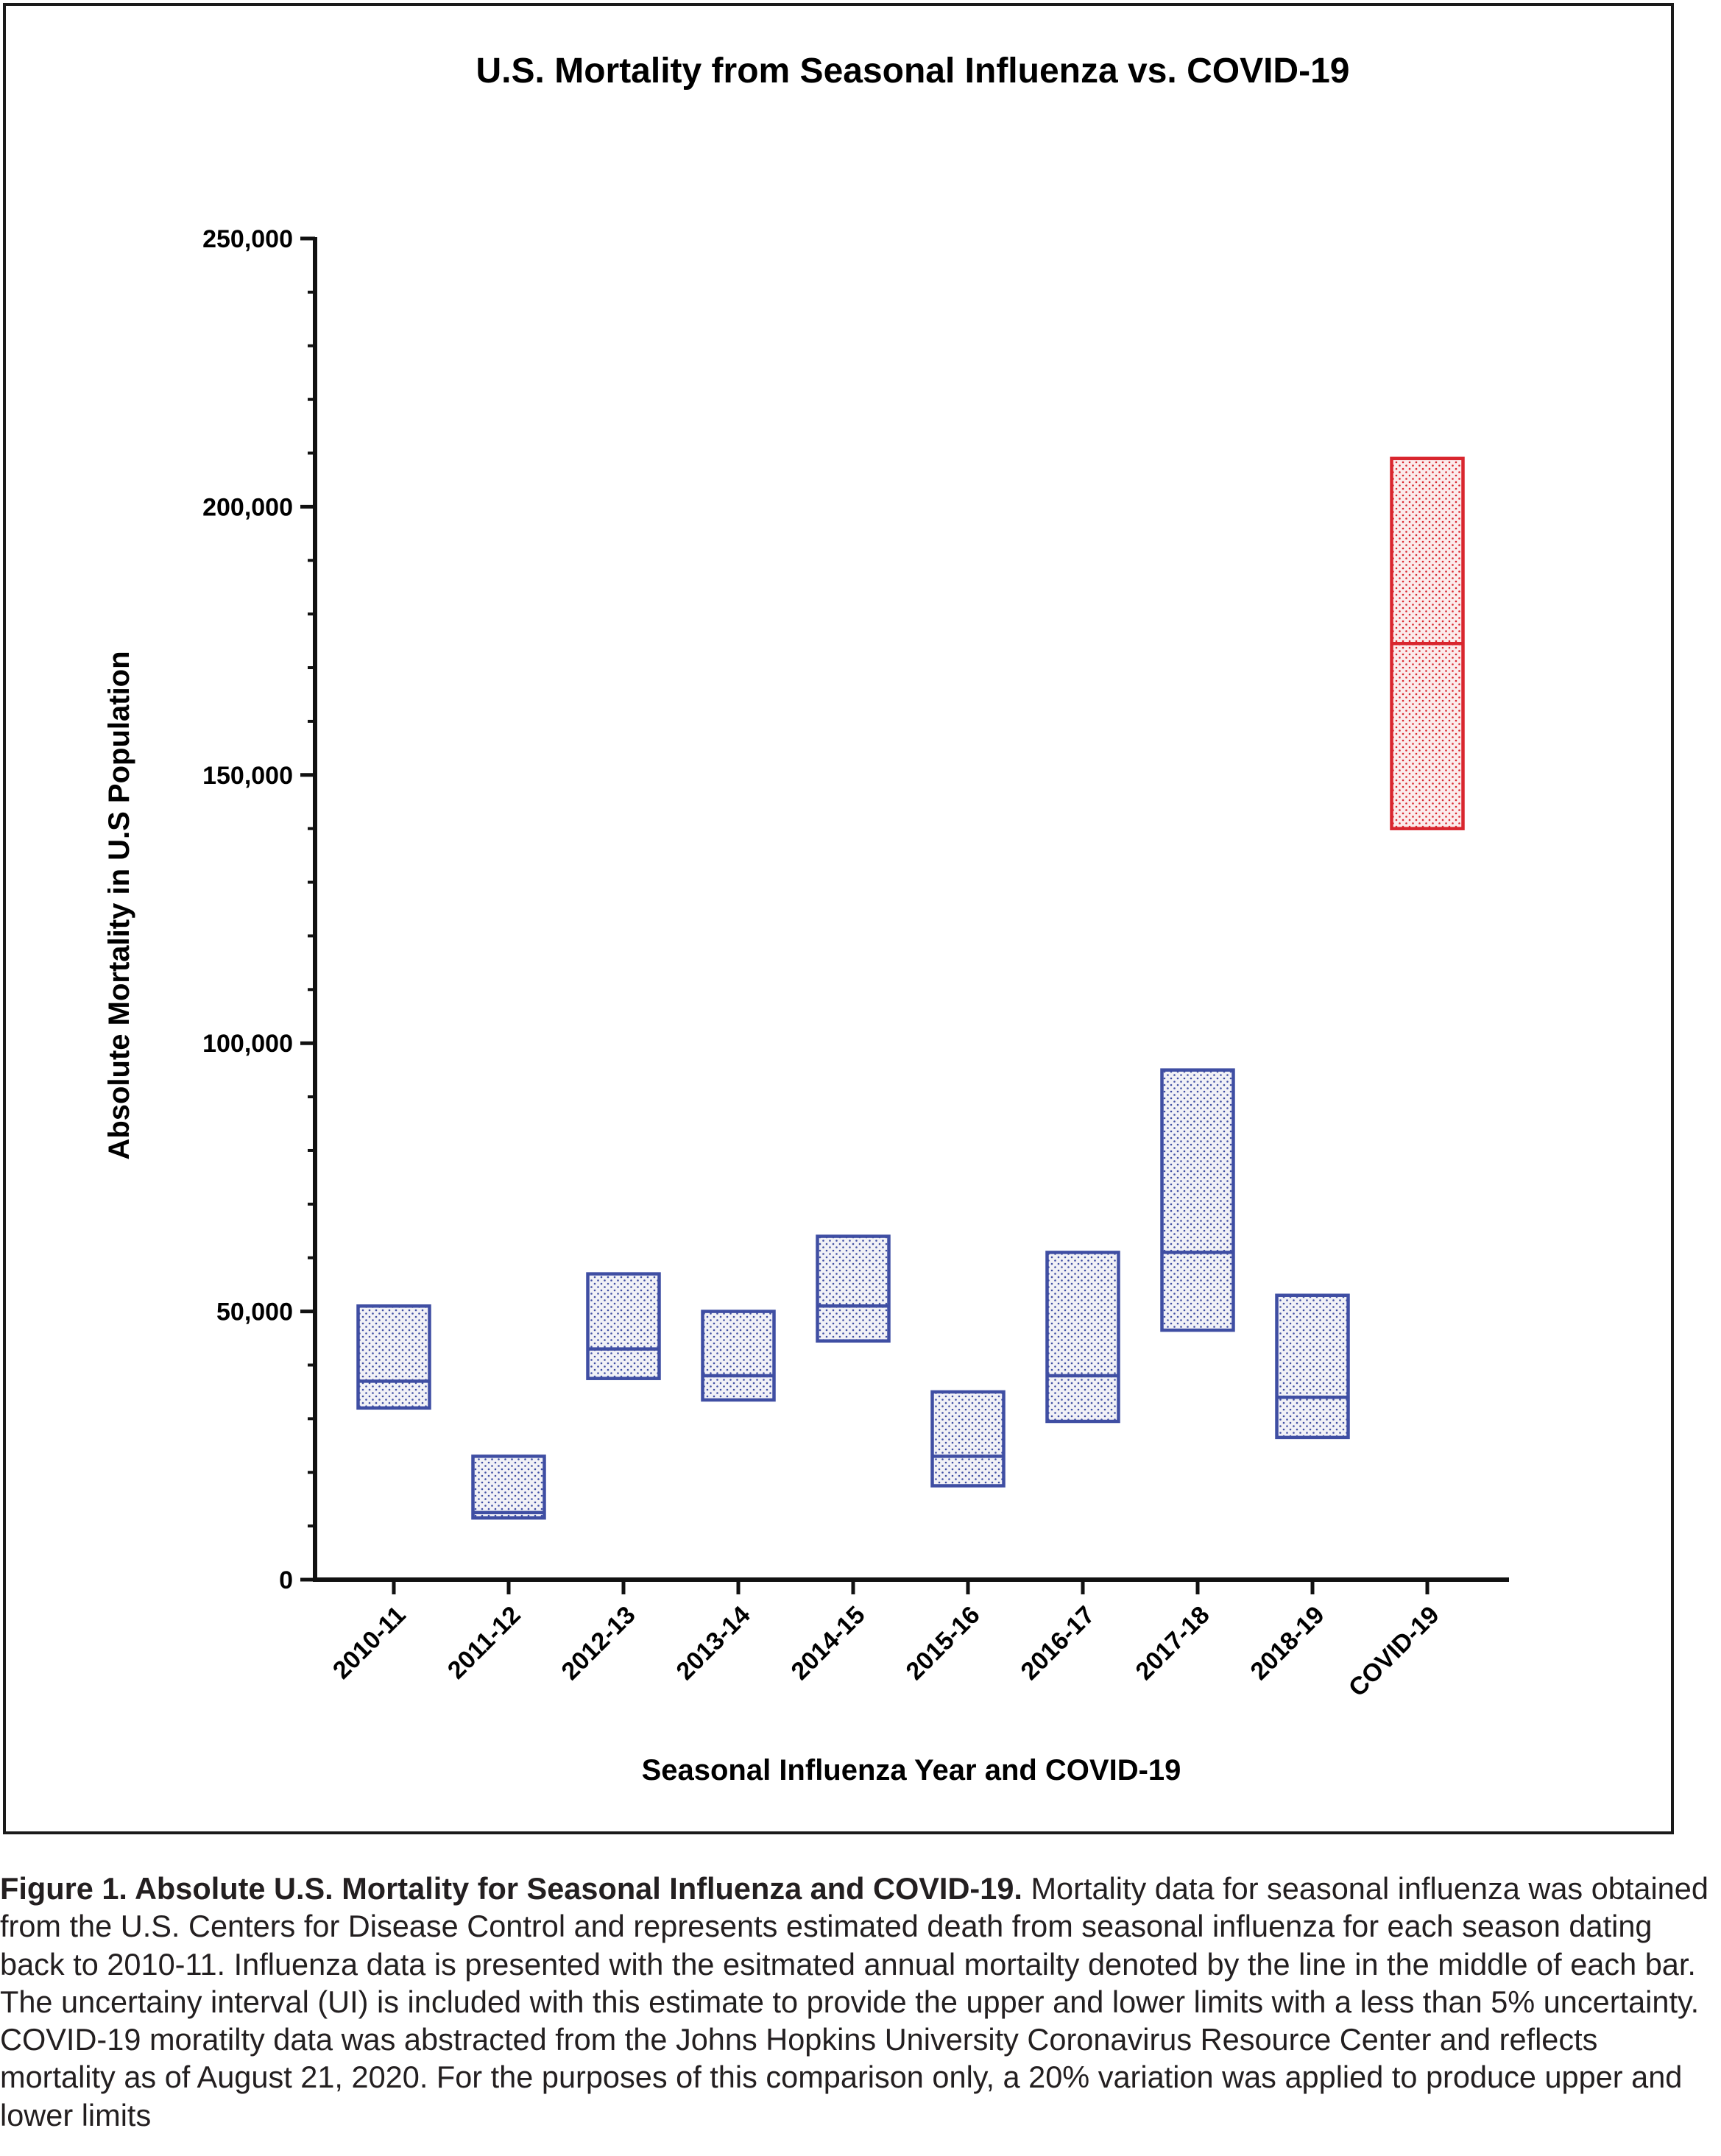 The image size is (1721, 2156). I want to click on y-tick-label: 200,000, so click(247, 507).